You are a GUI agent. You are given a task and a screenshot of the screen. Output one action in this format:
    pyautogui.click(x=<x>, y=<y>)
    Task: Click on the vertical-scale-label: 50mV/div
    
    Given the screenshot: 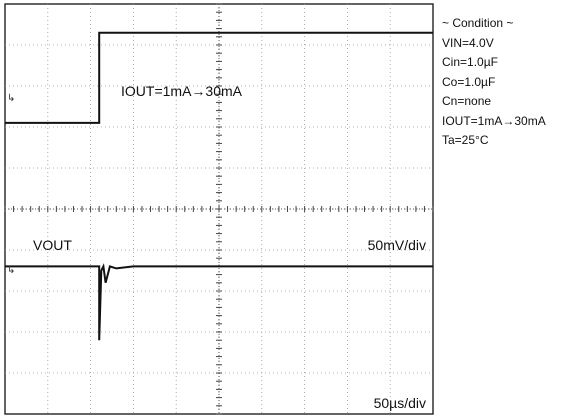 What is the action you would take?
    pyautogui.click(x=397, y=245)
    